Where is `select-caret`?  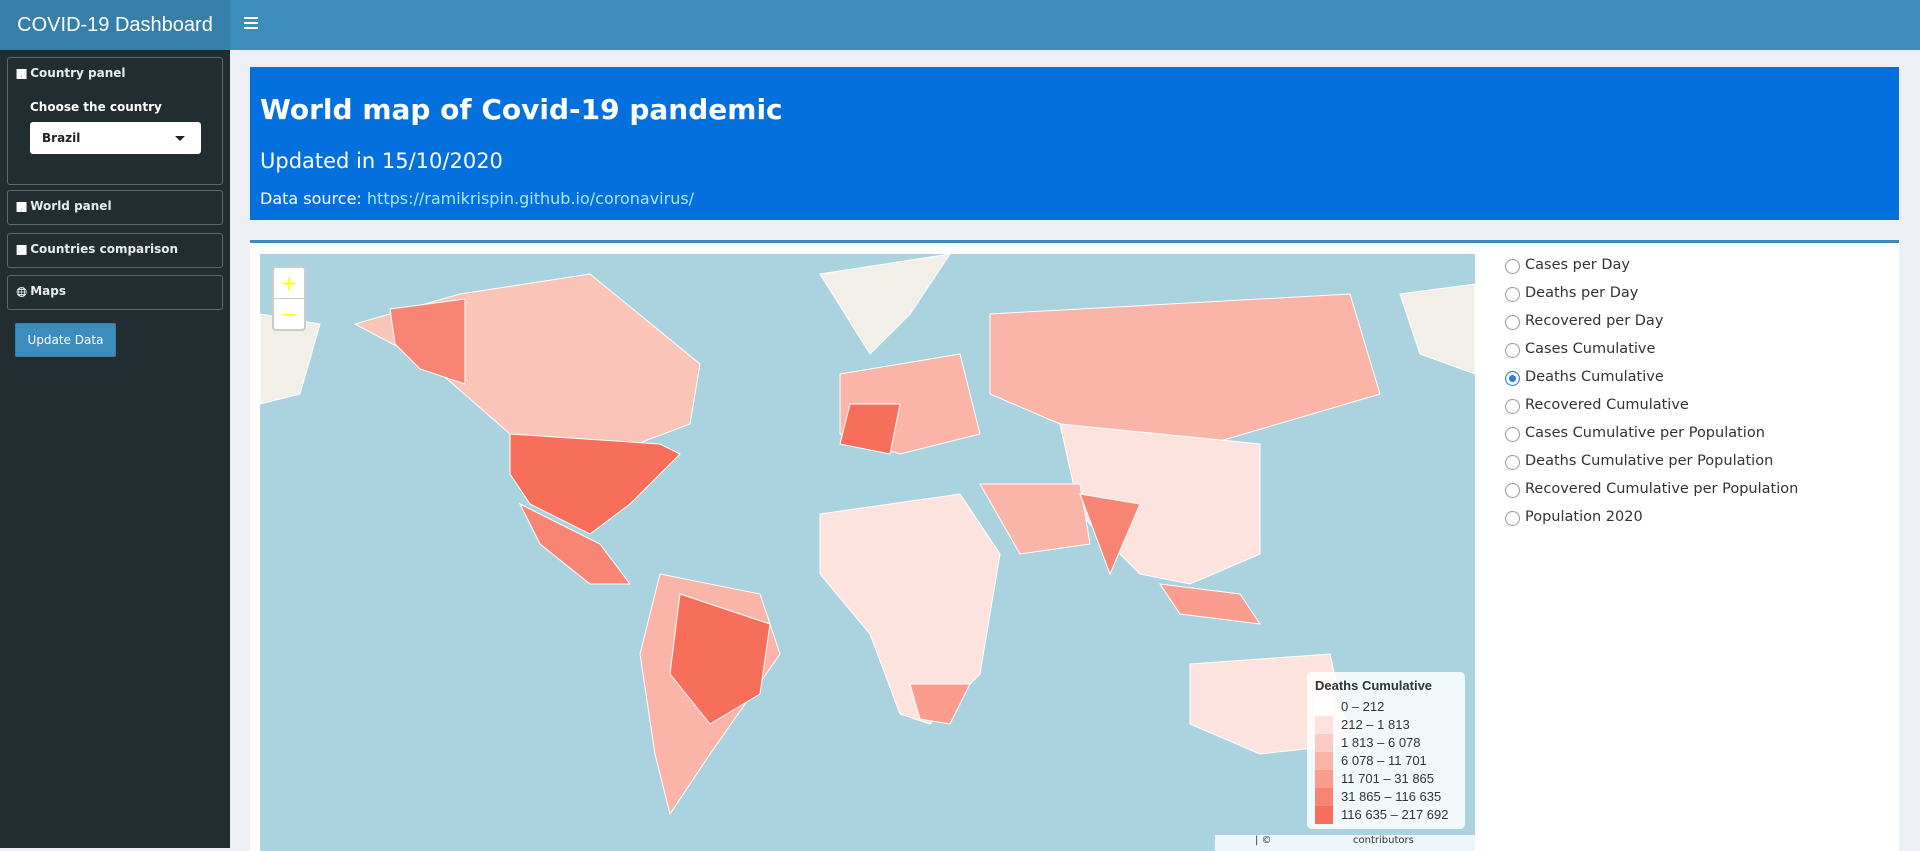 select-caret is located at coordinates (180, 138).